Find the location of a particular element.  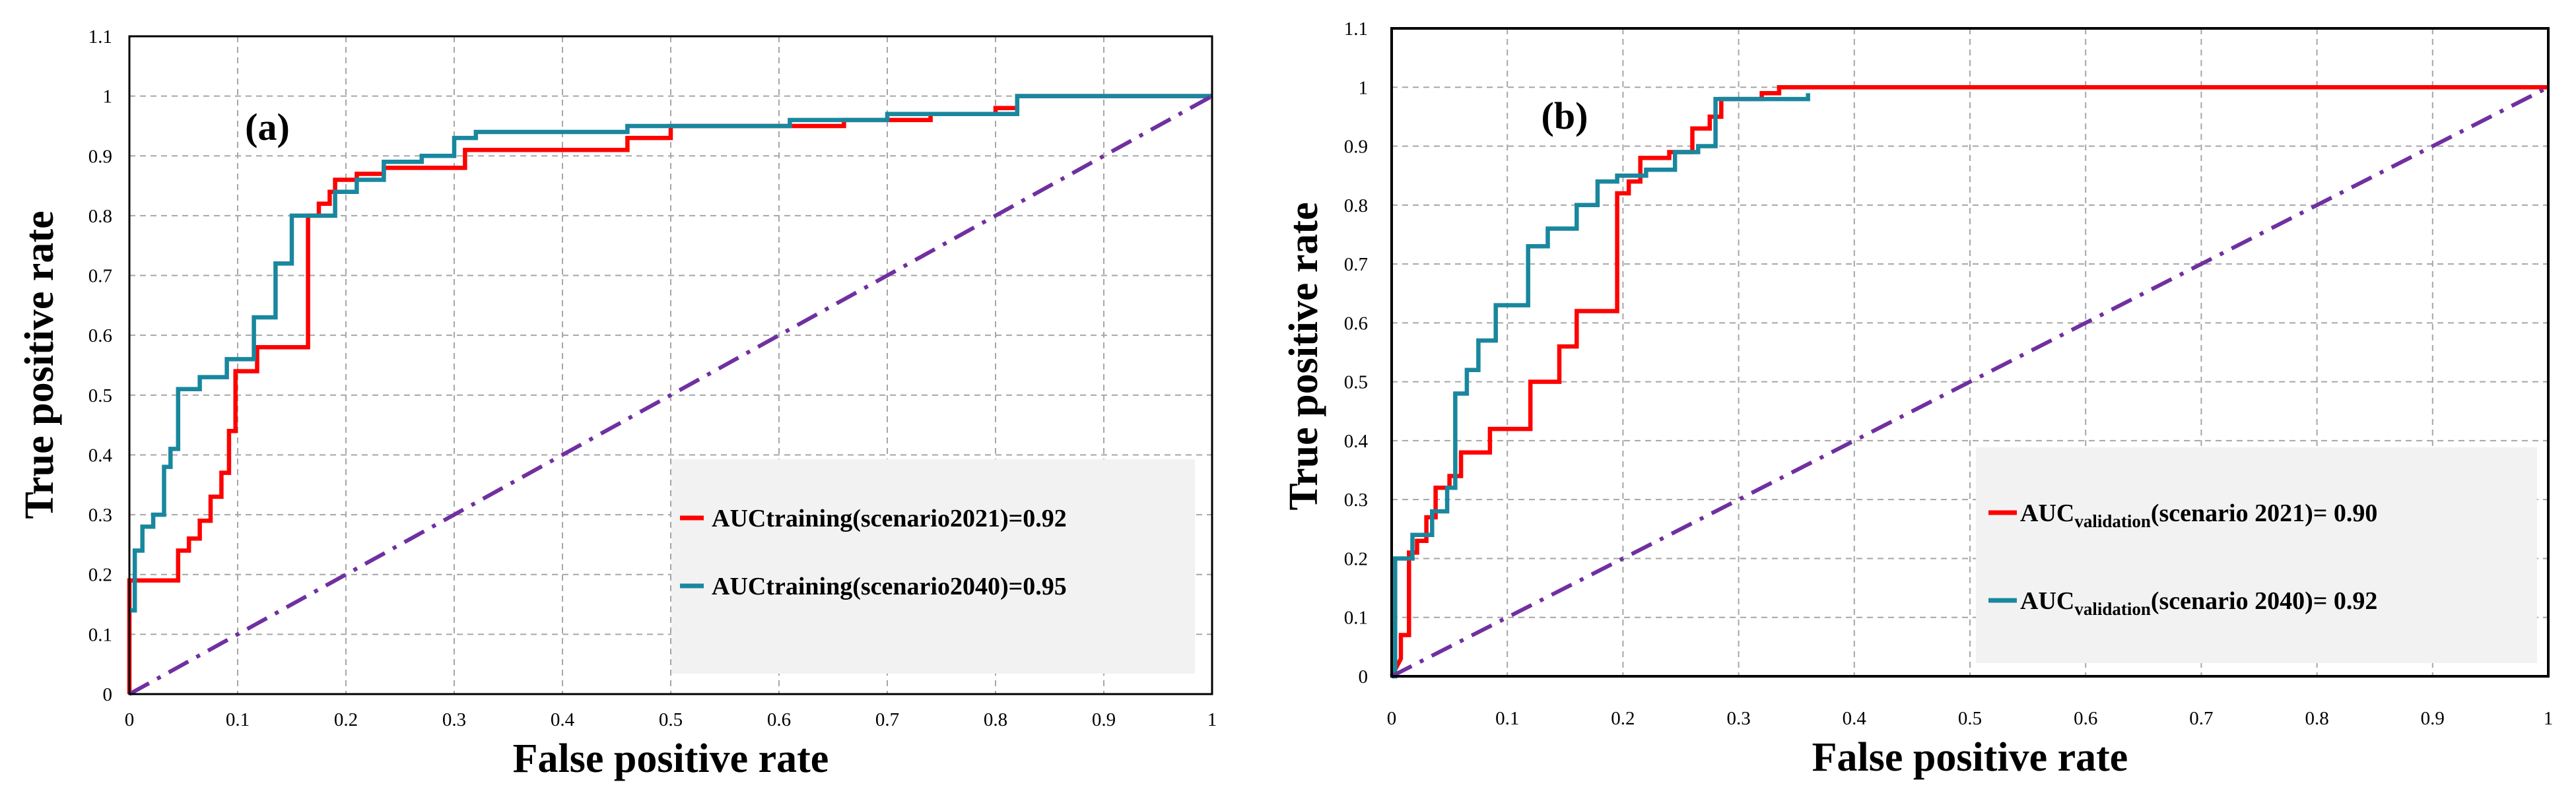

legend-entry-label: AUCvalidation(scenario 2021)= 0.90 is located at coordinates (2198, 515).